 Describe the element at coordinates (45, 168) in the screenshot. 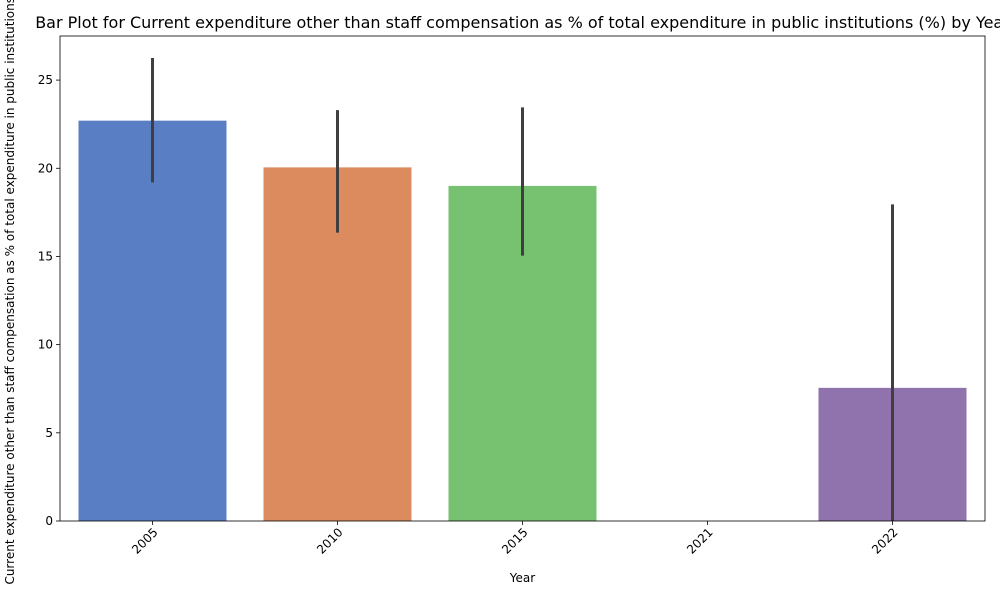

I see `y-tick-label: 20` at that location.